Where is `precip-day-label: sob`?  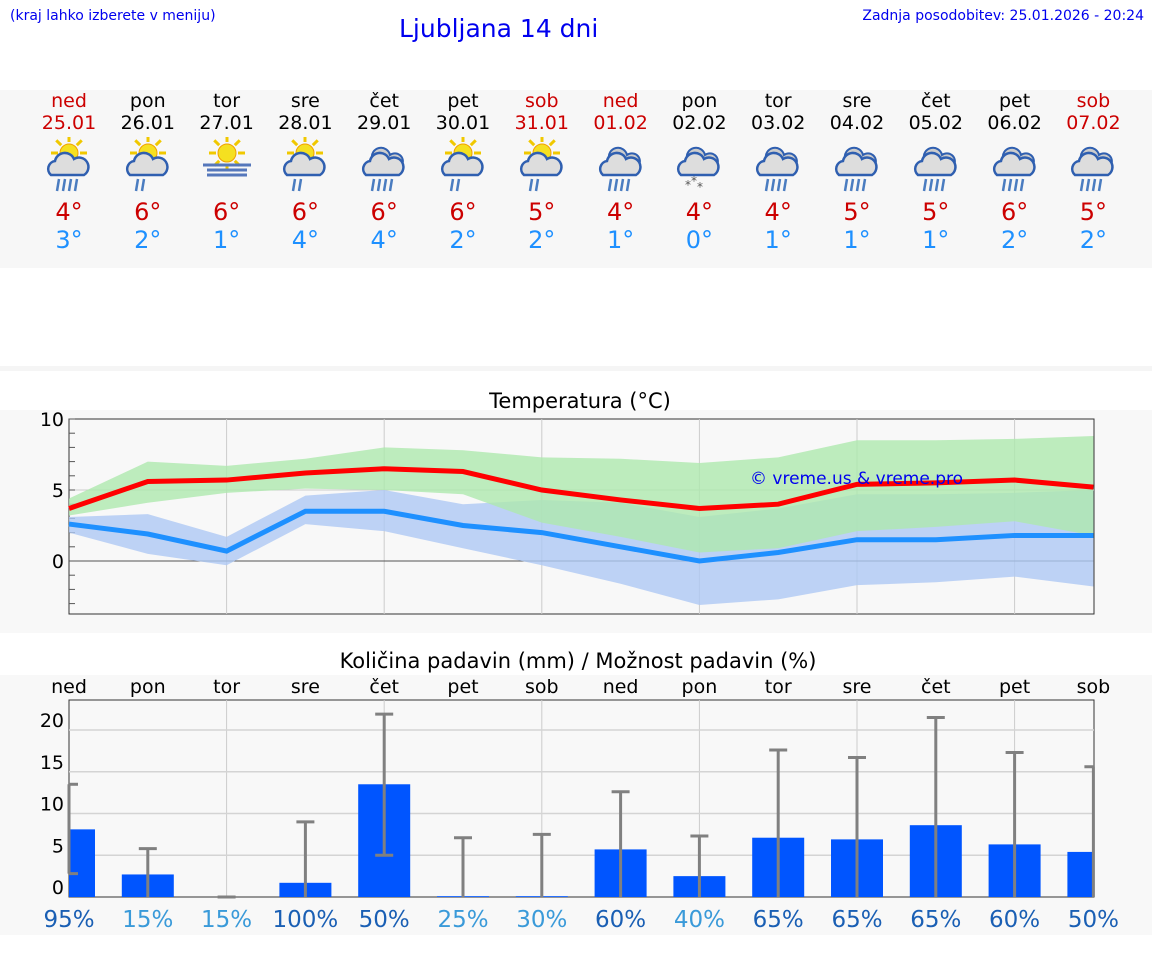 precip-day-label: sob is located at coordinates (1094, 687).